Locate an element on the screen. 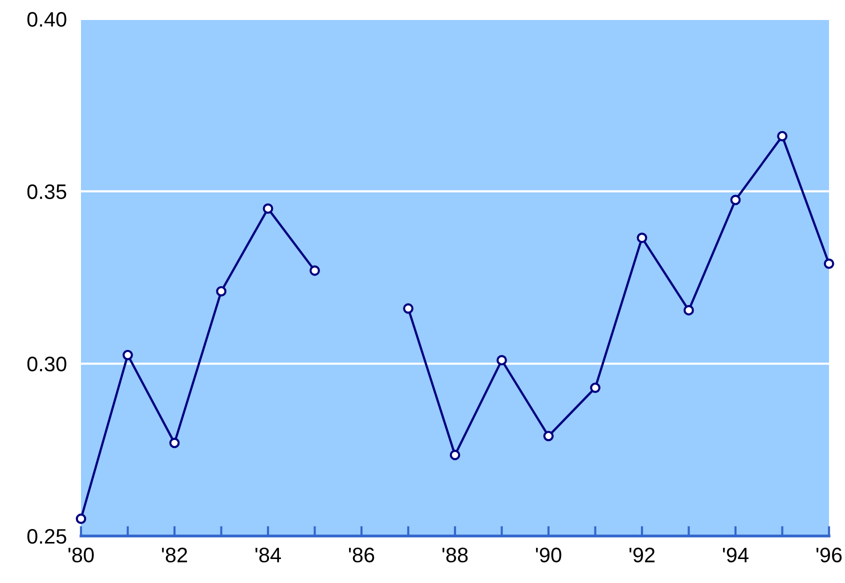  x-tick-label: '80 is located at coordinates (81, 555).